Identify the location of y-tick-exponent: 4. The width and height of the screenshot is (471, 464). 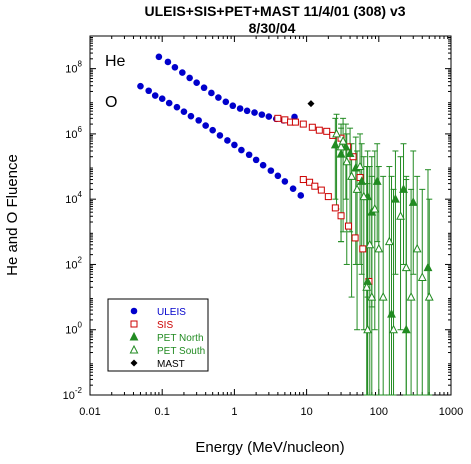
(80, 194).